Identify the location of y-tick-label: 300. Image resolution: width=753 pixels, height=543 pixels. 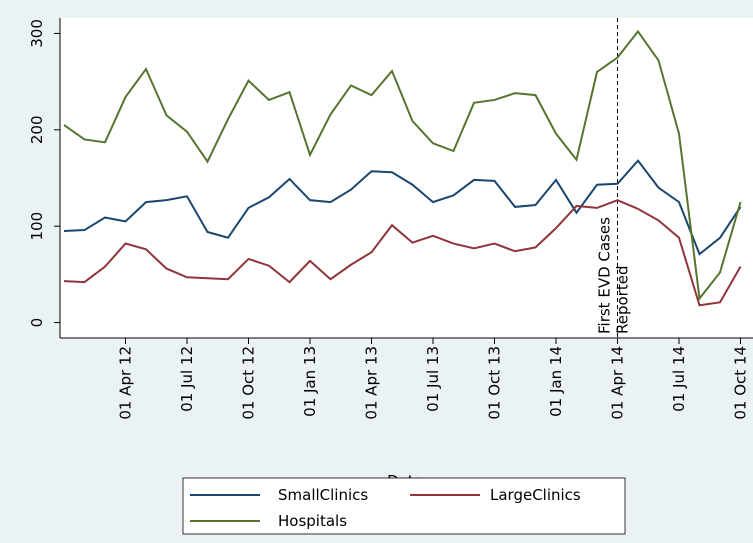
(37, 33).